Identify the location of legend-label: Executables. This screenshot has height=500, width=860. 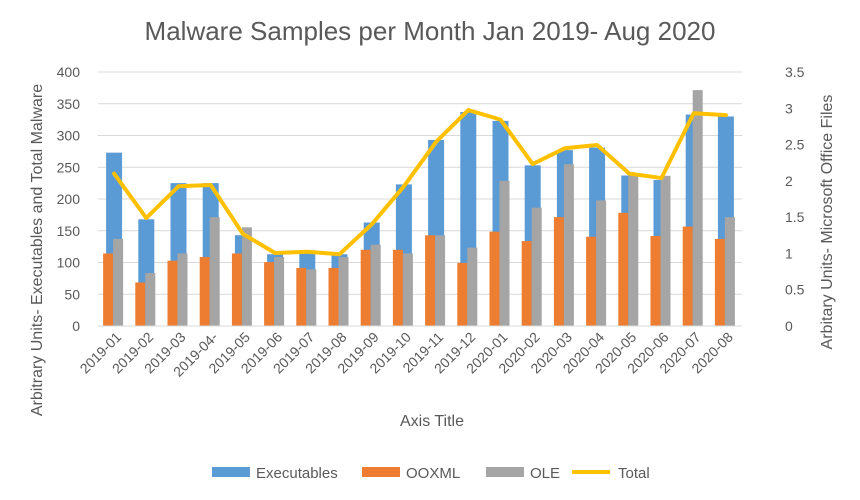
(297, 473).